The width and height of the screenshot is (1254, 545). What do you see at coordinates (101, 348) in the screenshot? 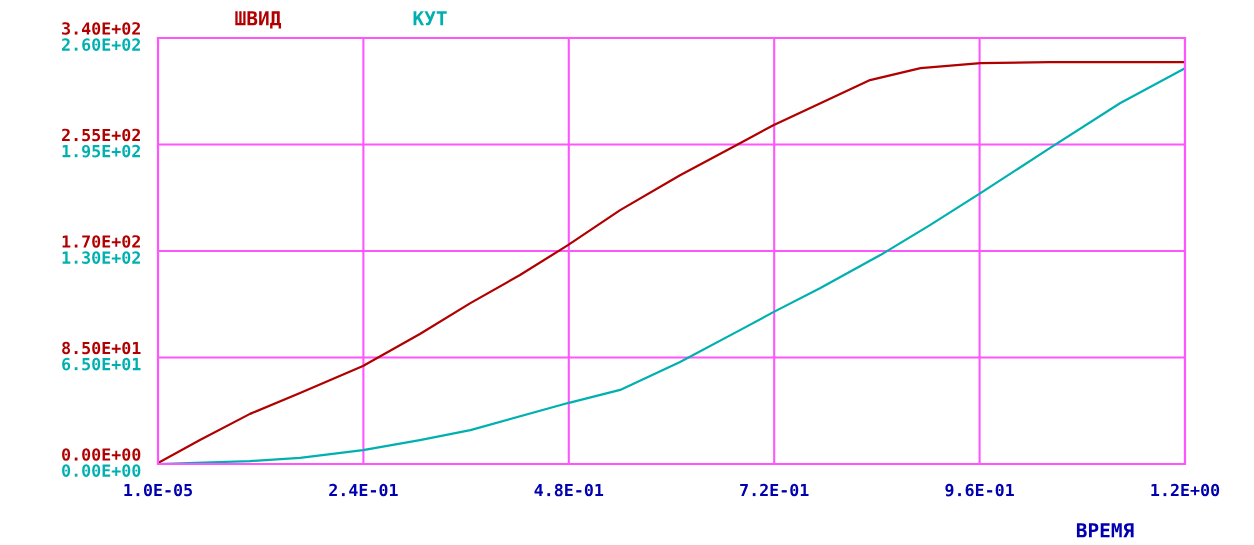
I see `y-tick-label: 8.50E+01` at bounding box center [101, 348].